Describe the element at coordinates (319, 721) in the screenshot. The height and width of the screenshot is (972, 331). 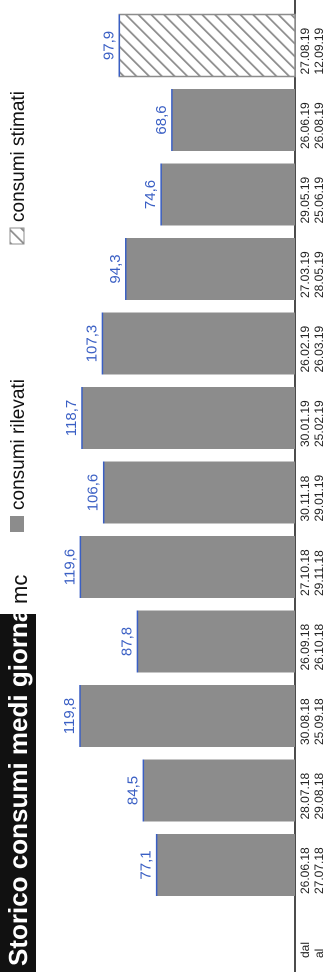
I see `period-to-label: 25.09.18` at that location.